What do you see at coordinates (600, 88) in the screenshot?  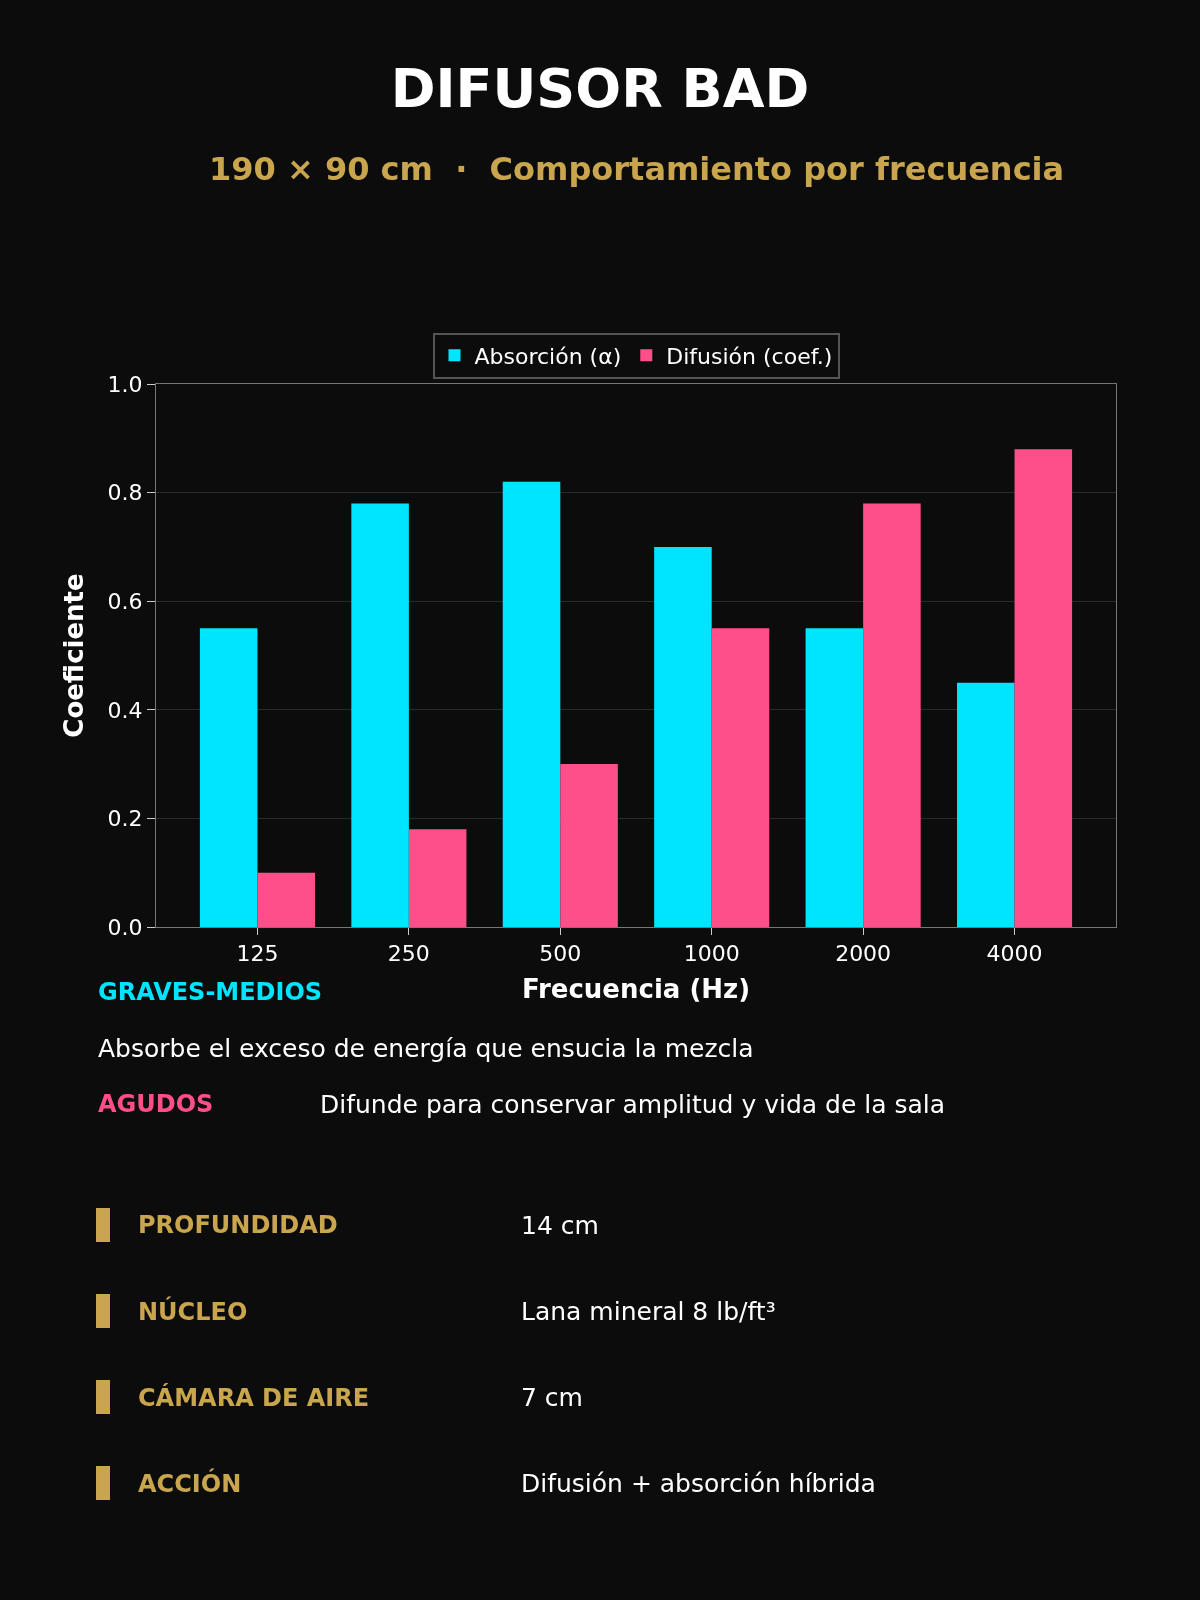 I see `chart-title: DIFUSOR BAD` at bounding box center [600, 88].